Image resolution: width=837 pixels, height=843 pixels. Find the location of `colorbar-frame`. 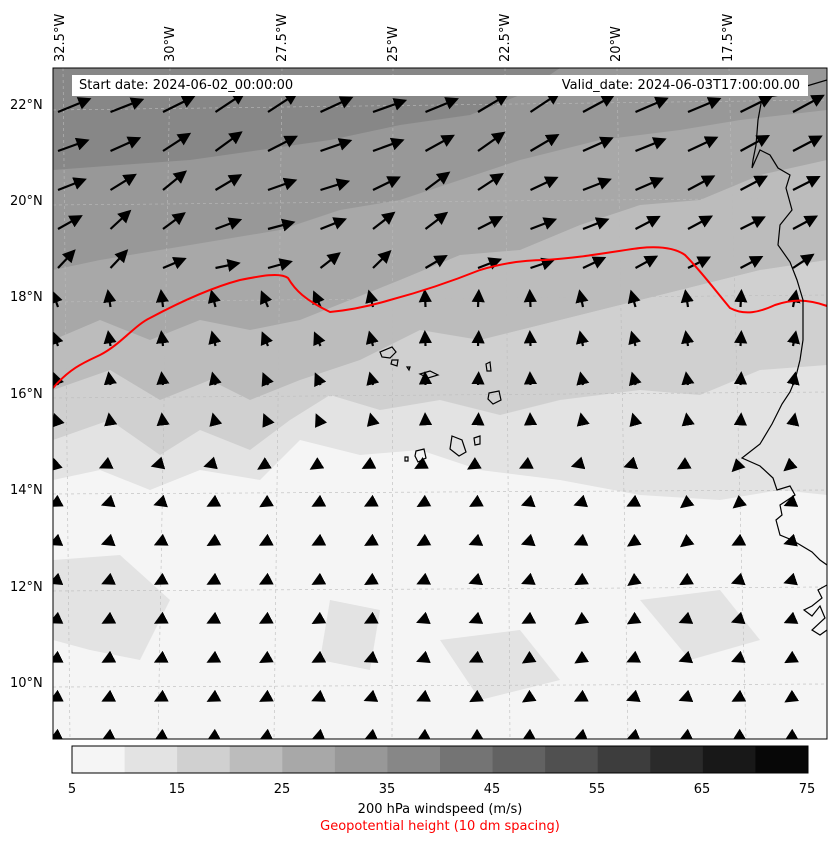

colorbar-frame is located at coordinates (440, 759).